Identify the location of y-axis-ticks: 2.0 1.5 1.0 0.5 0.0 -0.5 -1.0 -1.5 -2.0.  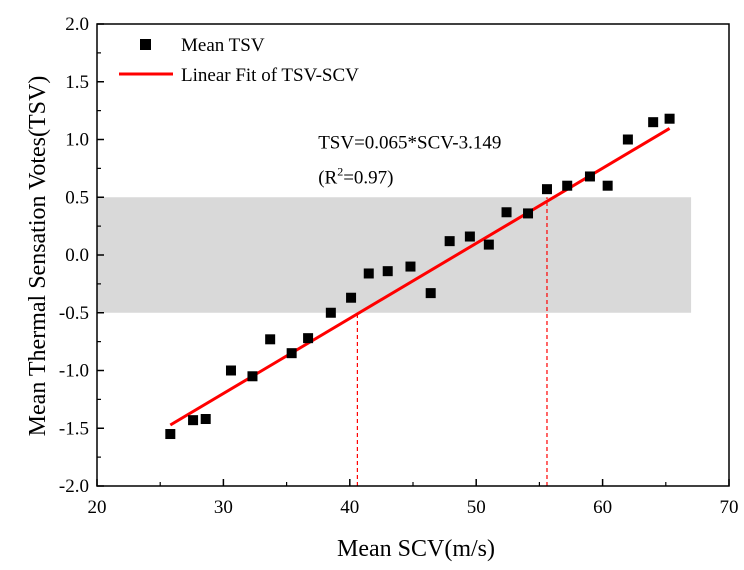
(81, 255).